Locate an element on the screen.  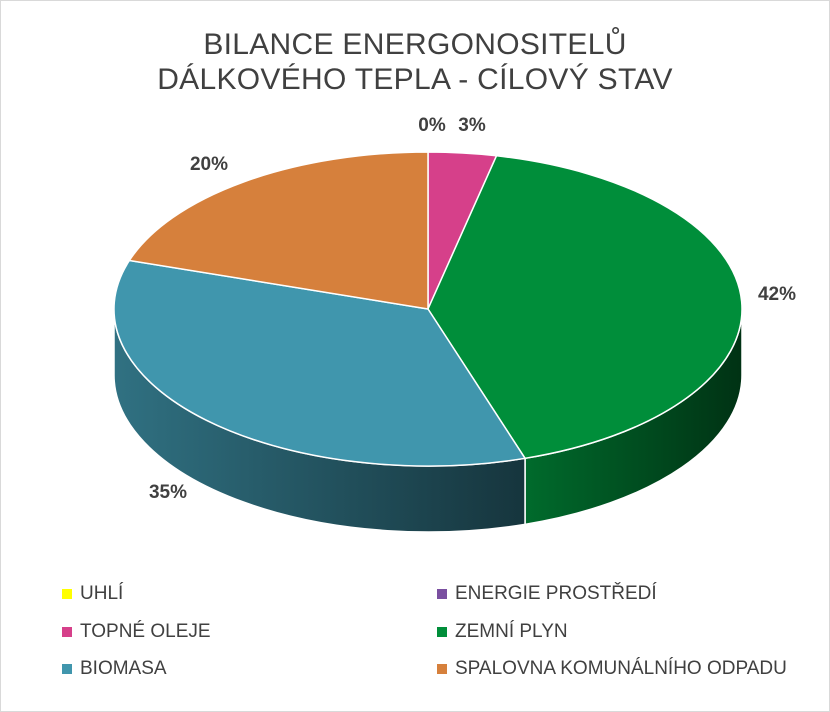
legend-item-spalovna: SPALOVNA KOMUNÁLNÍHO ODPADU is located at coordinates (612, 669).